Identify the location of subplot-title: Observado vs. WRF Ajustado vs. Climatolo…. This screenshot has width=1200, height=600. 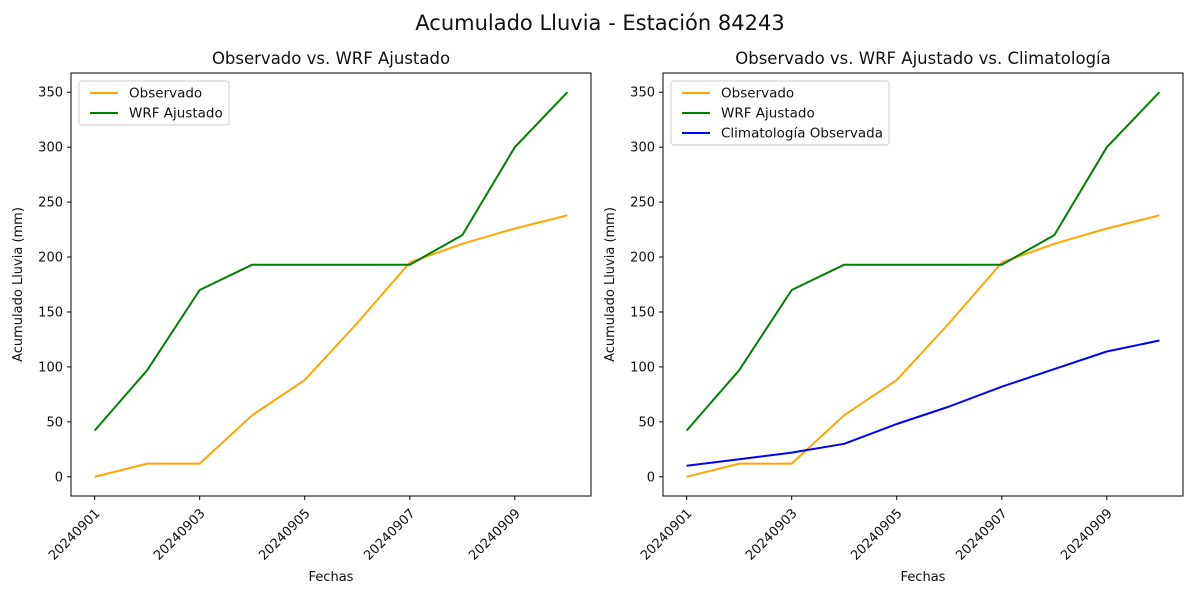
(923, 58).